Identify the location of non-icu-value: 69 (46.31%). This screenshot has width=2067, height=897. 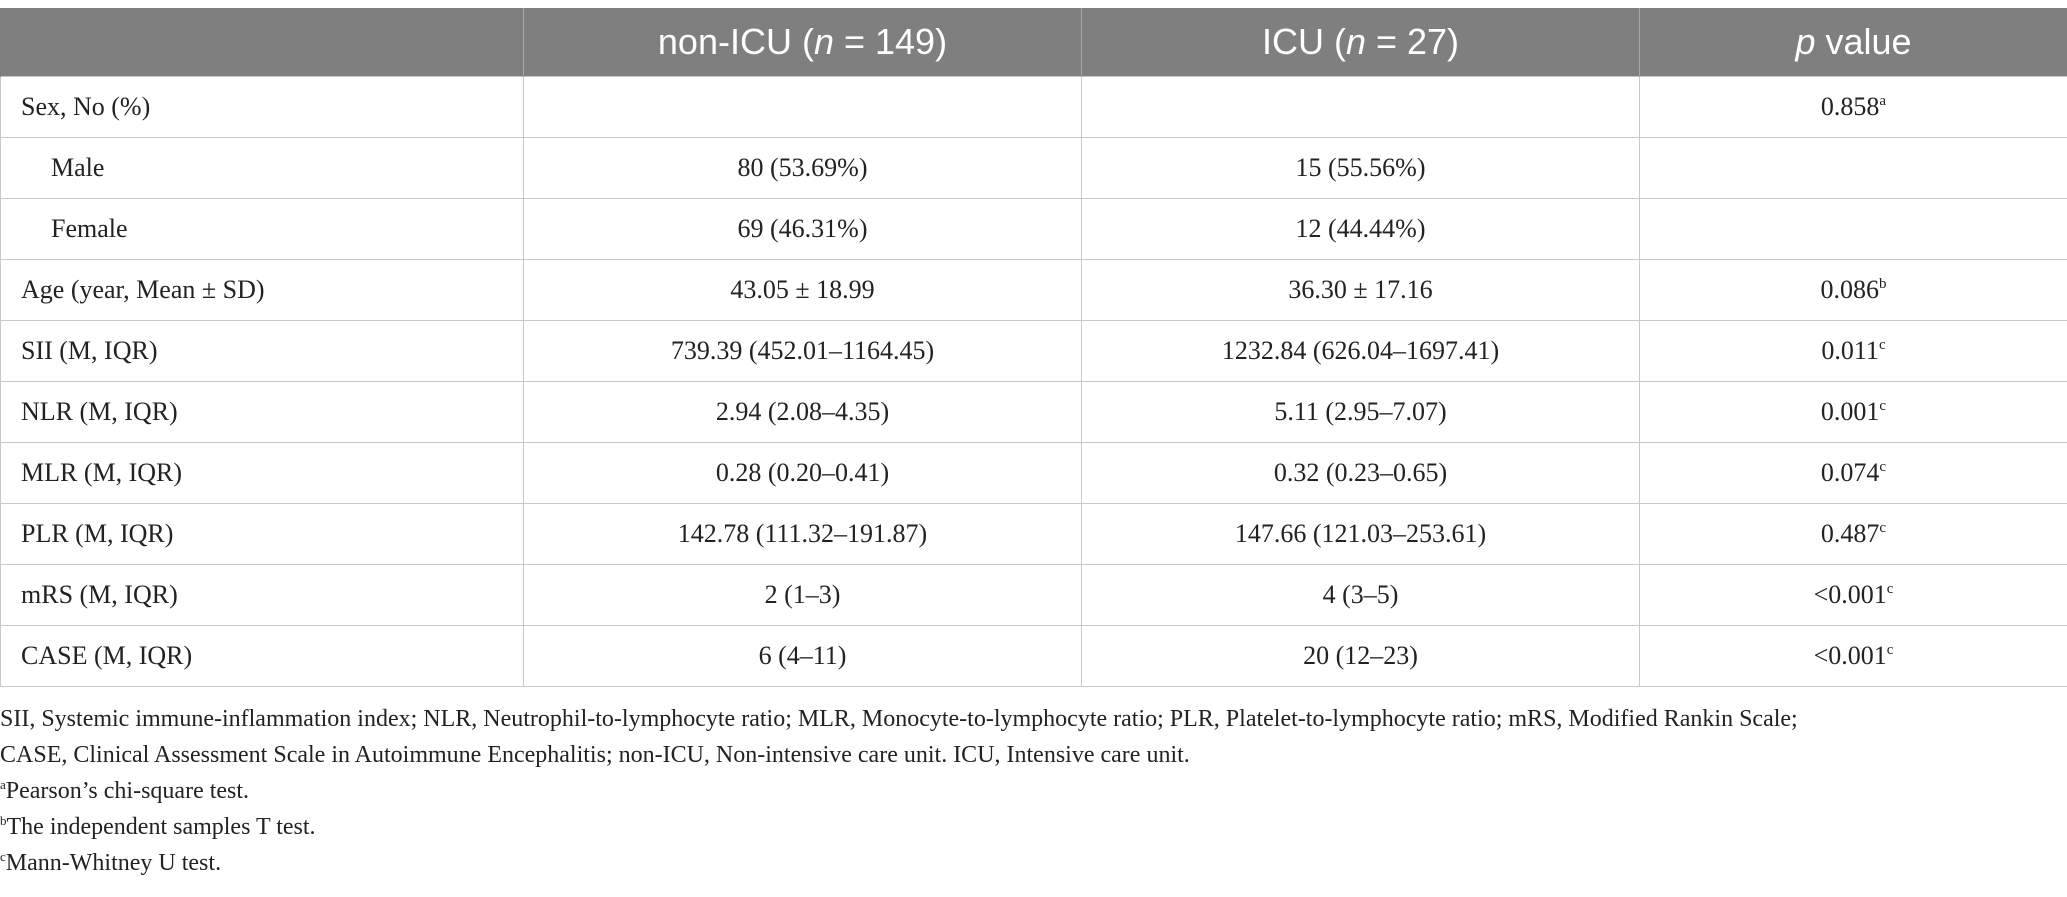
(802, 229).